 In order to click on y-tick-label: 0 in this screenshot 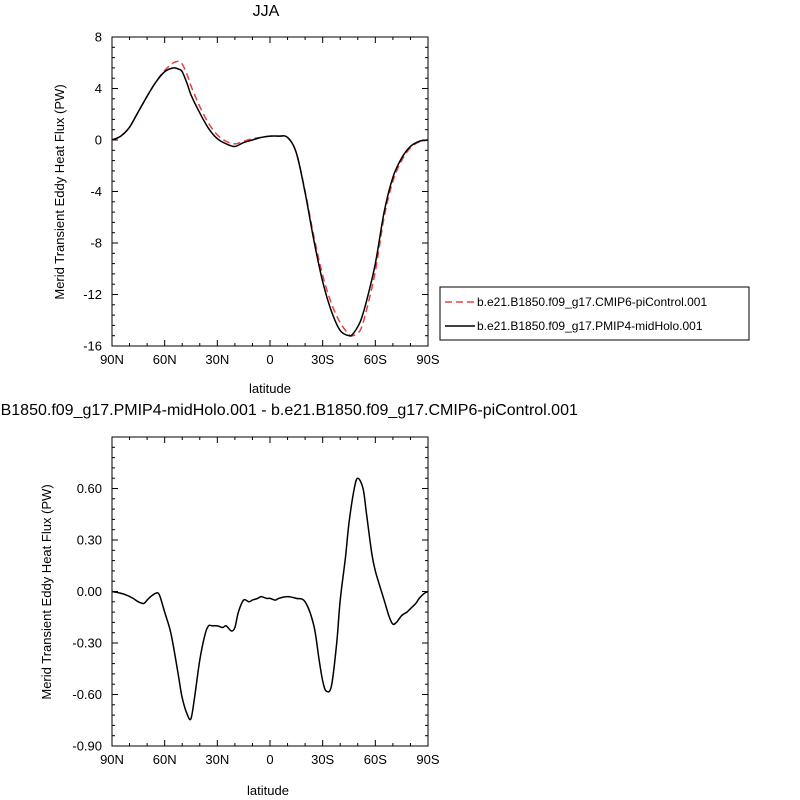, I will do `click(98, 140)`.